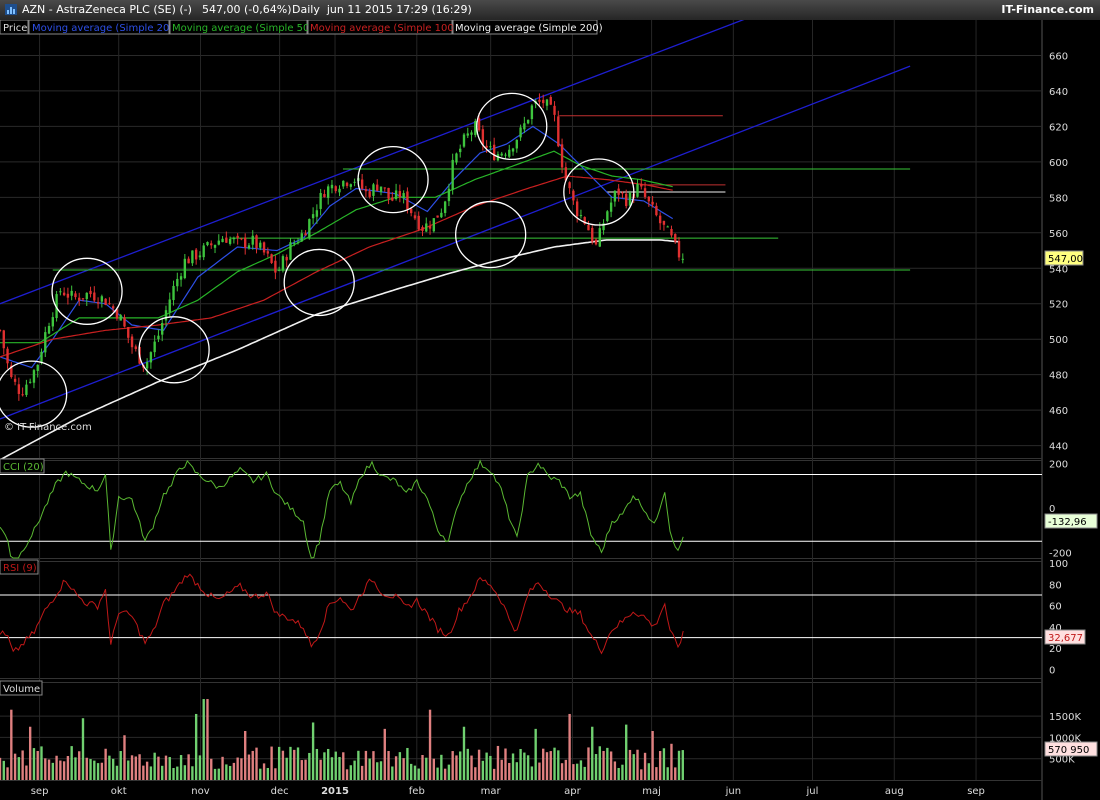 This screenshot has width=1100, height=800. I want to click on last-price-label: 547,00, so click(1064, 258).